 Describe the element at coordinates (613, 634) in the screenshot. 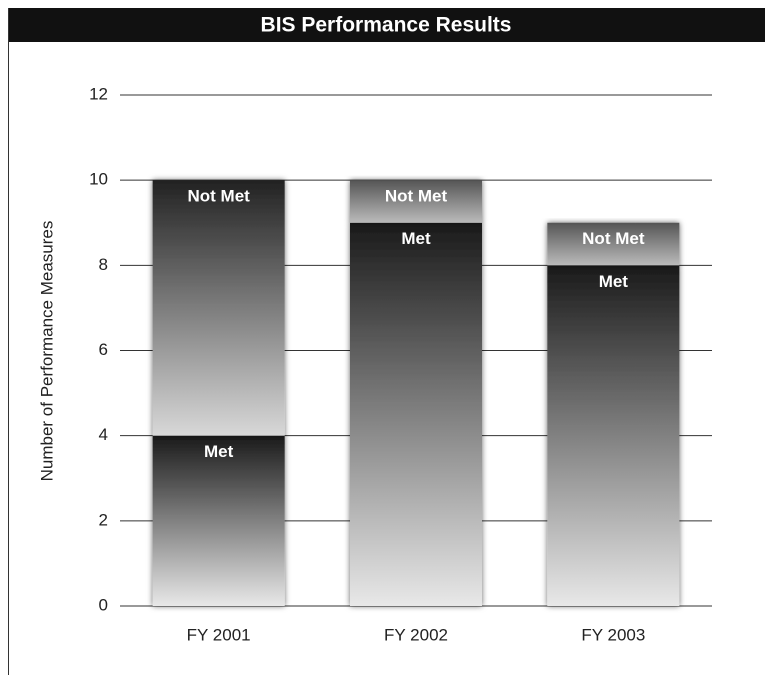

I see `x-tick-label: FY 2003` at that location.